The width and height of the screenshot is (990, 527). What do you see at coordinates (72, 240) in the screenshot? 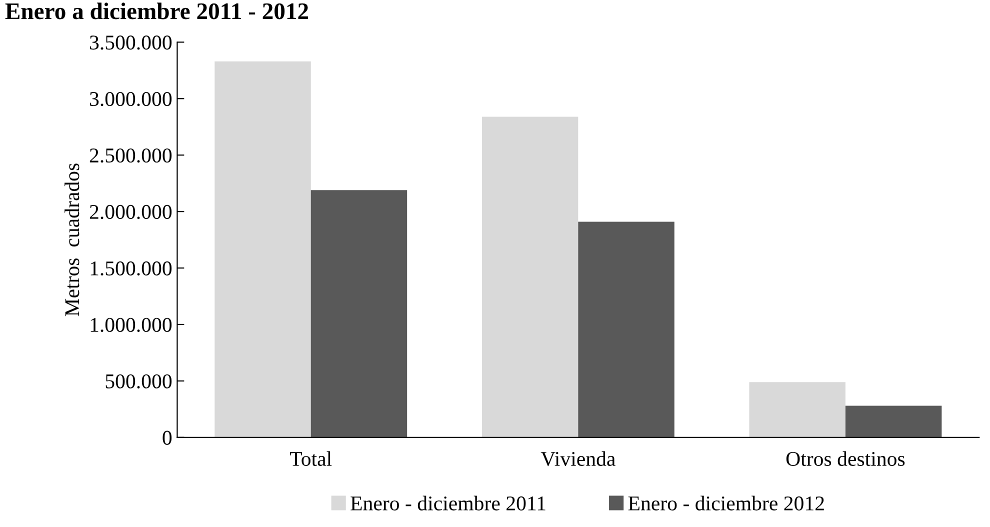
I see `y-axis-title: Metros cuadrados` at bounding box center [72, 240].